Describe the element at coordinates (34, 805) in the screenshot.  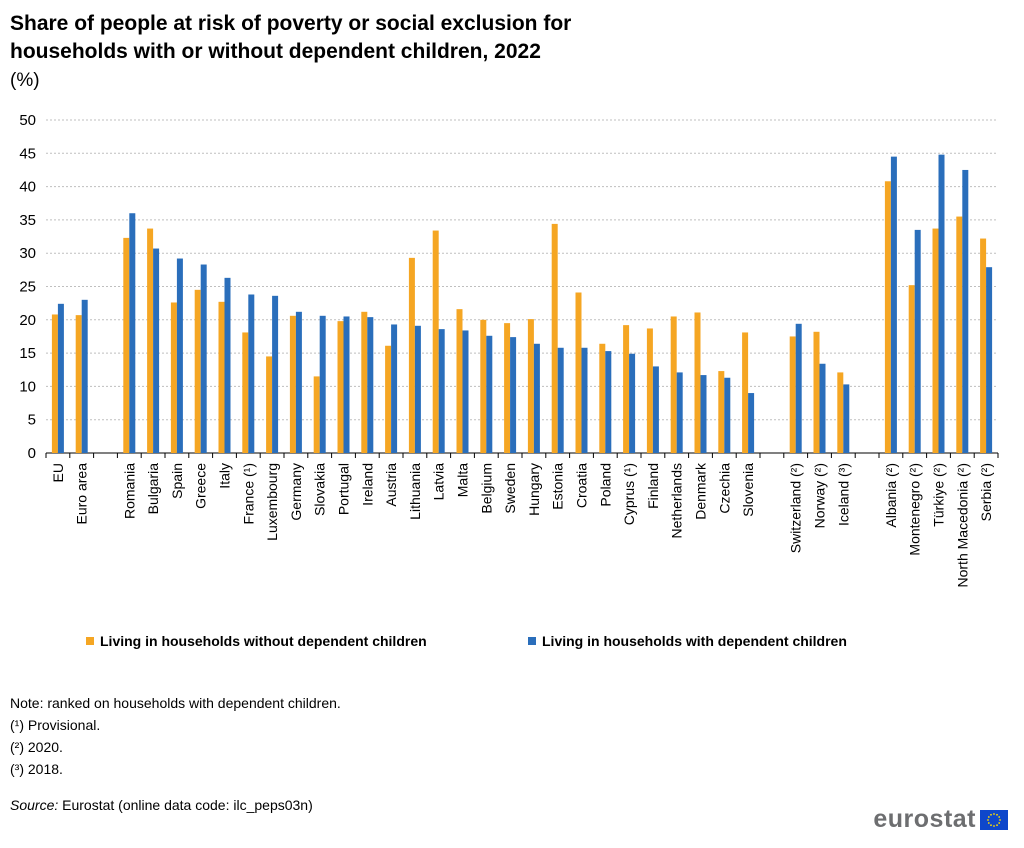
I see `source-label: Source:` at that location.